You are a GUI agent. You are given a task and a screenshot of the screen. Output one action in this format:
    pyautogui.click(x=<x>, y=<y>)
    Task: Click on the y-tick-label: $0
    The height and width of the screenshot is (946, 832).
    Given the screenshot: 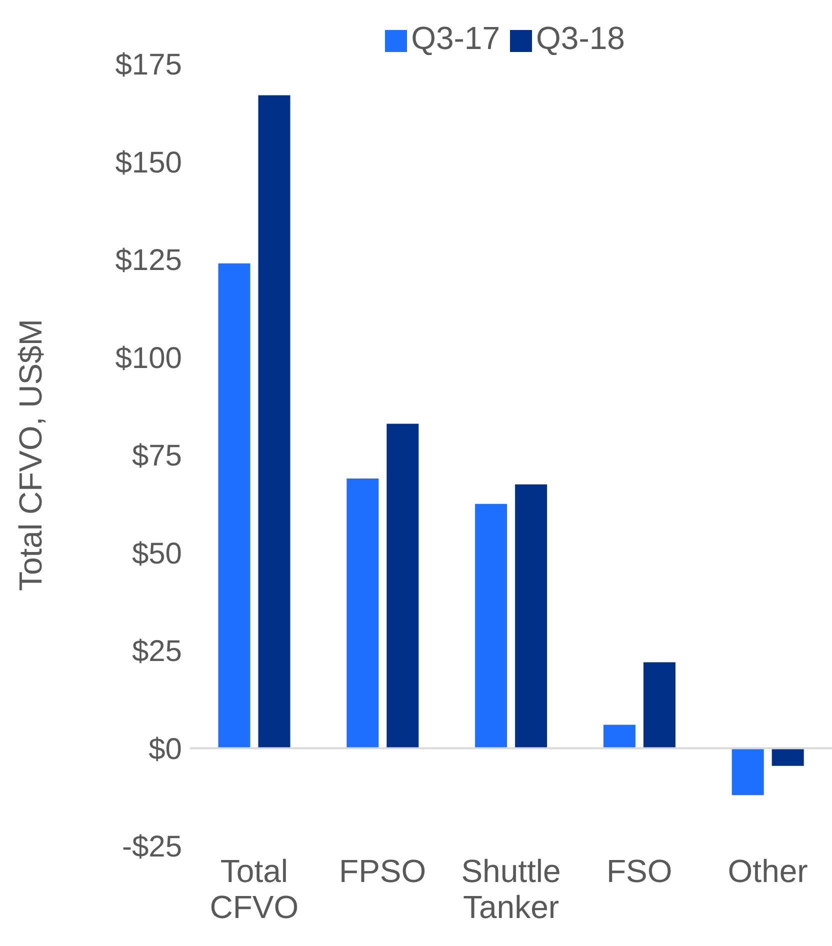 What is the action you would take?
    pyautogui.click(x=165, y=749)
    